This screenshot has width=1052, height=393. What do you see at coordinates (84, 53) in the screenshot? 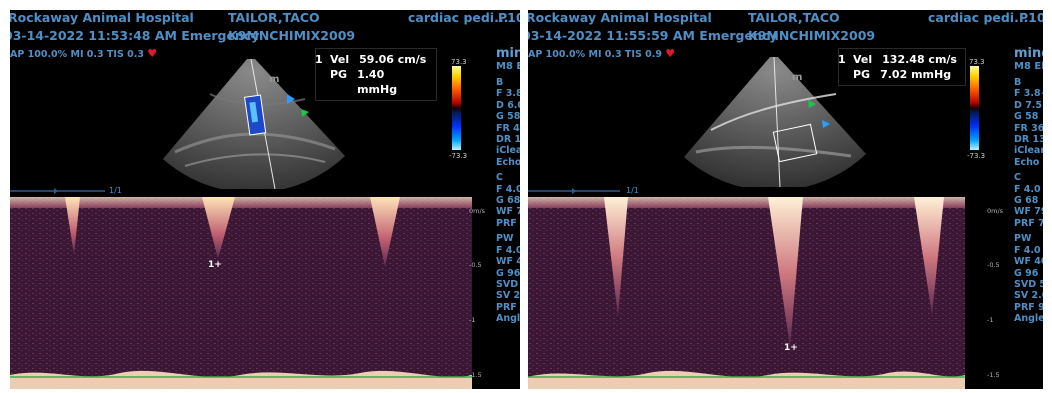
I see `power-info: AP 100.0% MI 0.3 TIS 0.3 ♥` at bounding box center [84, 53].